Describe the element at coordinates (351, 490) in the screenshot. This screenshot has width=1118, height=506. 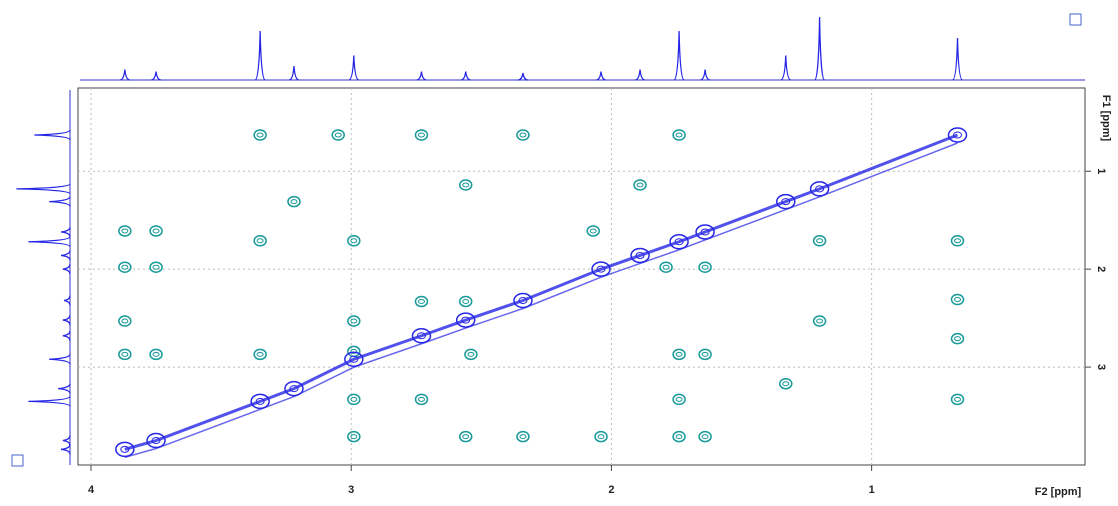
I see `x-tick-label: 3` at that location.